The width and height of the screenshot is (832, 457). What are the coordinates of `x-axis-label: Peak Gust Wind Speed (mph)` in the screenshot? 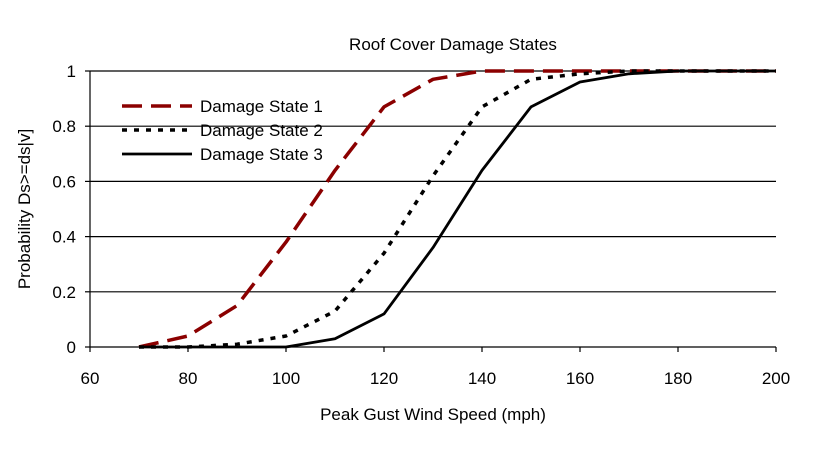 It's located at (433, 414).